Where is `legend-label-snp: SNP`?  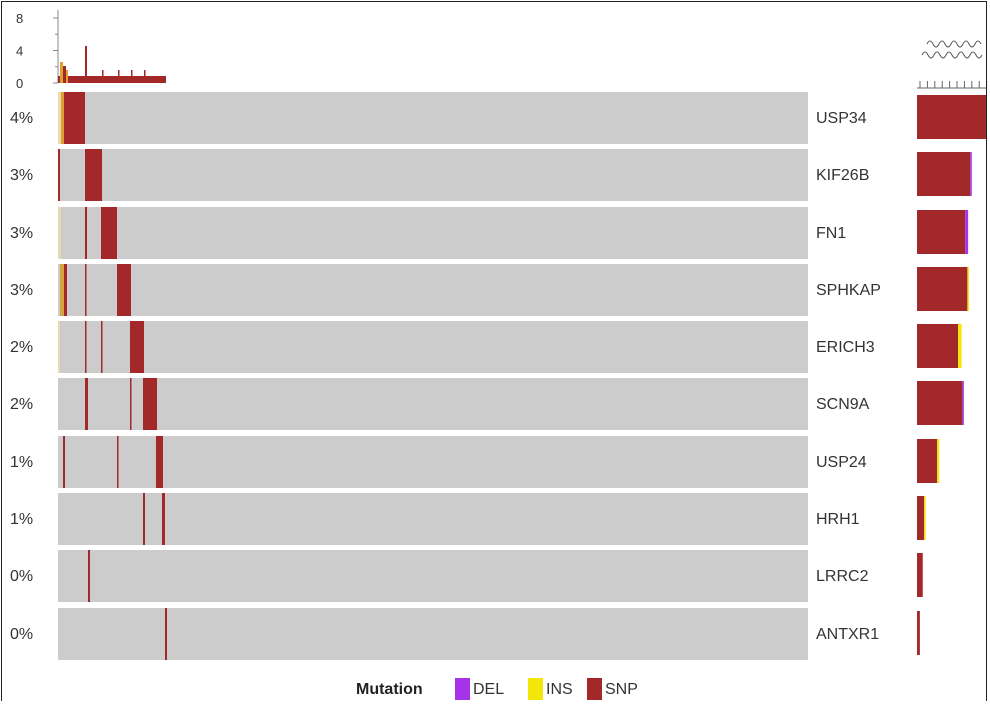
legend-label-snp: SNP is located at coordinates (621, 689).